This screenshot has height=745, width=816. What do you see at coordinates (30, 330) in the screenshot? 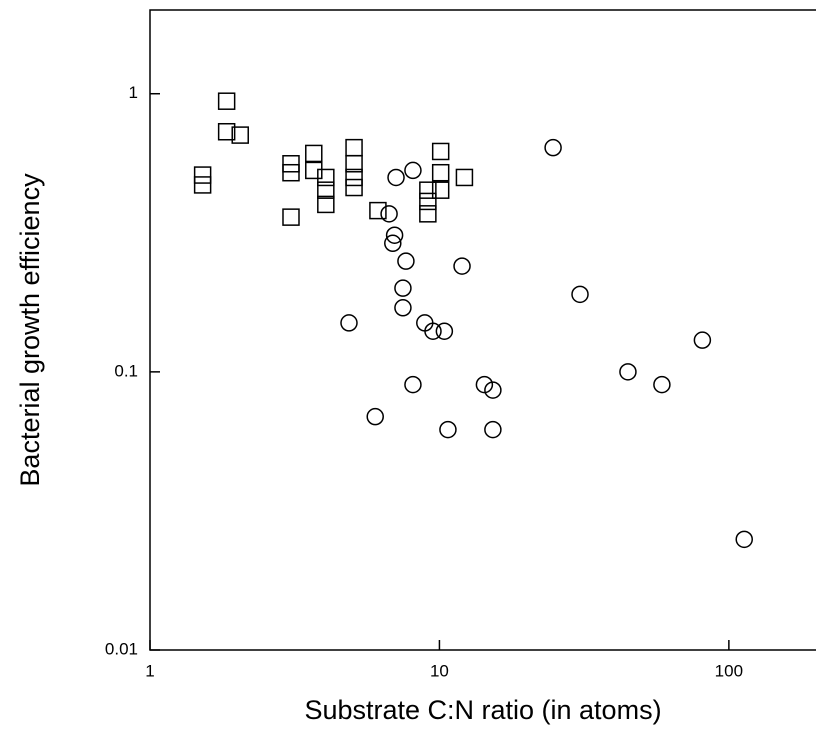
I see `y-axis-label: Bacterial growth efficiency` at bounding box center [30, 330].